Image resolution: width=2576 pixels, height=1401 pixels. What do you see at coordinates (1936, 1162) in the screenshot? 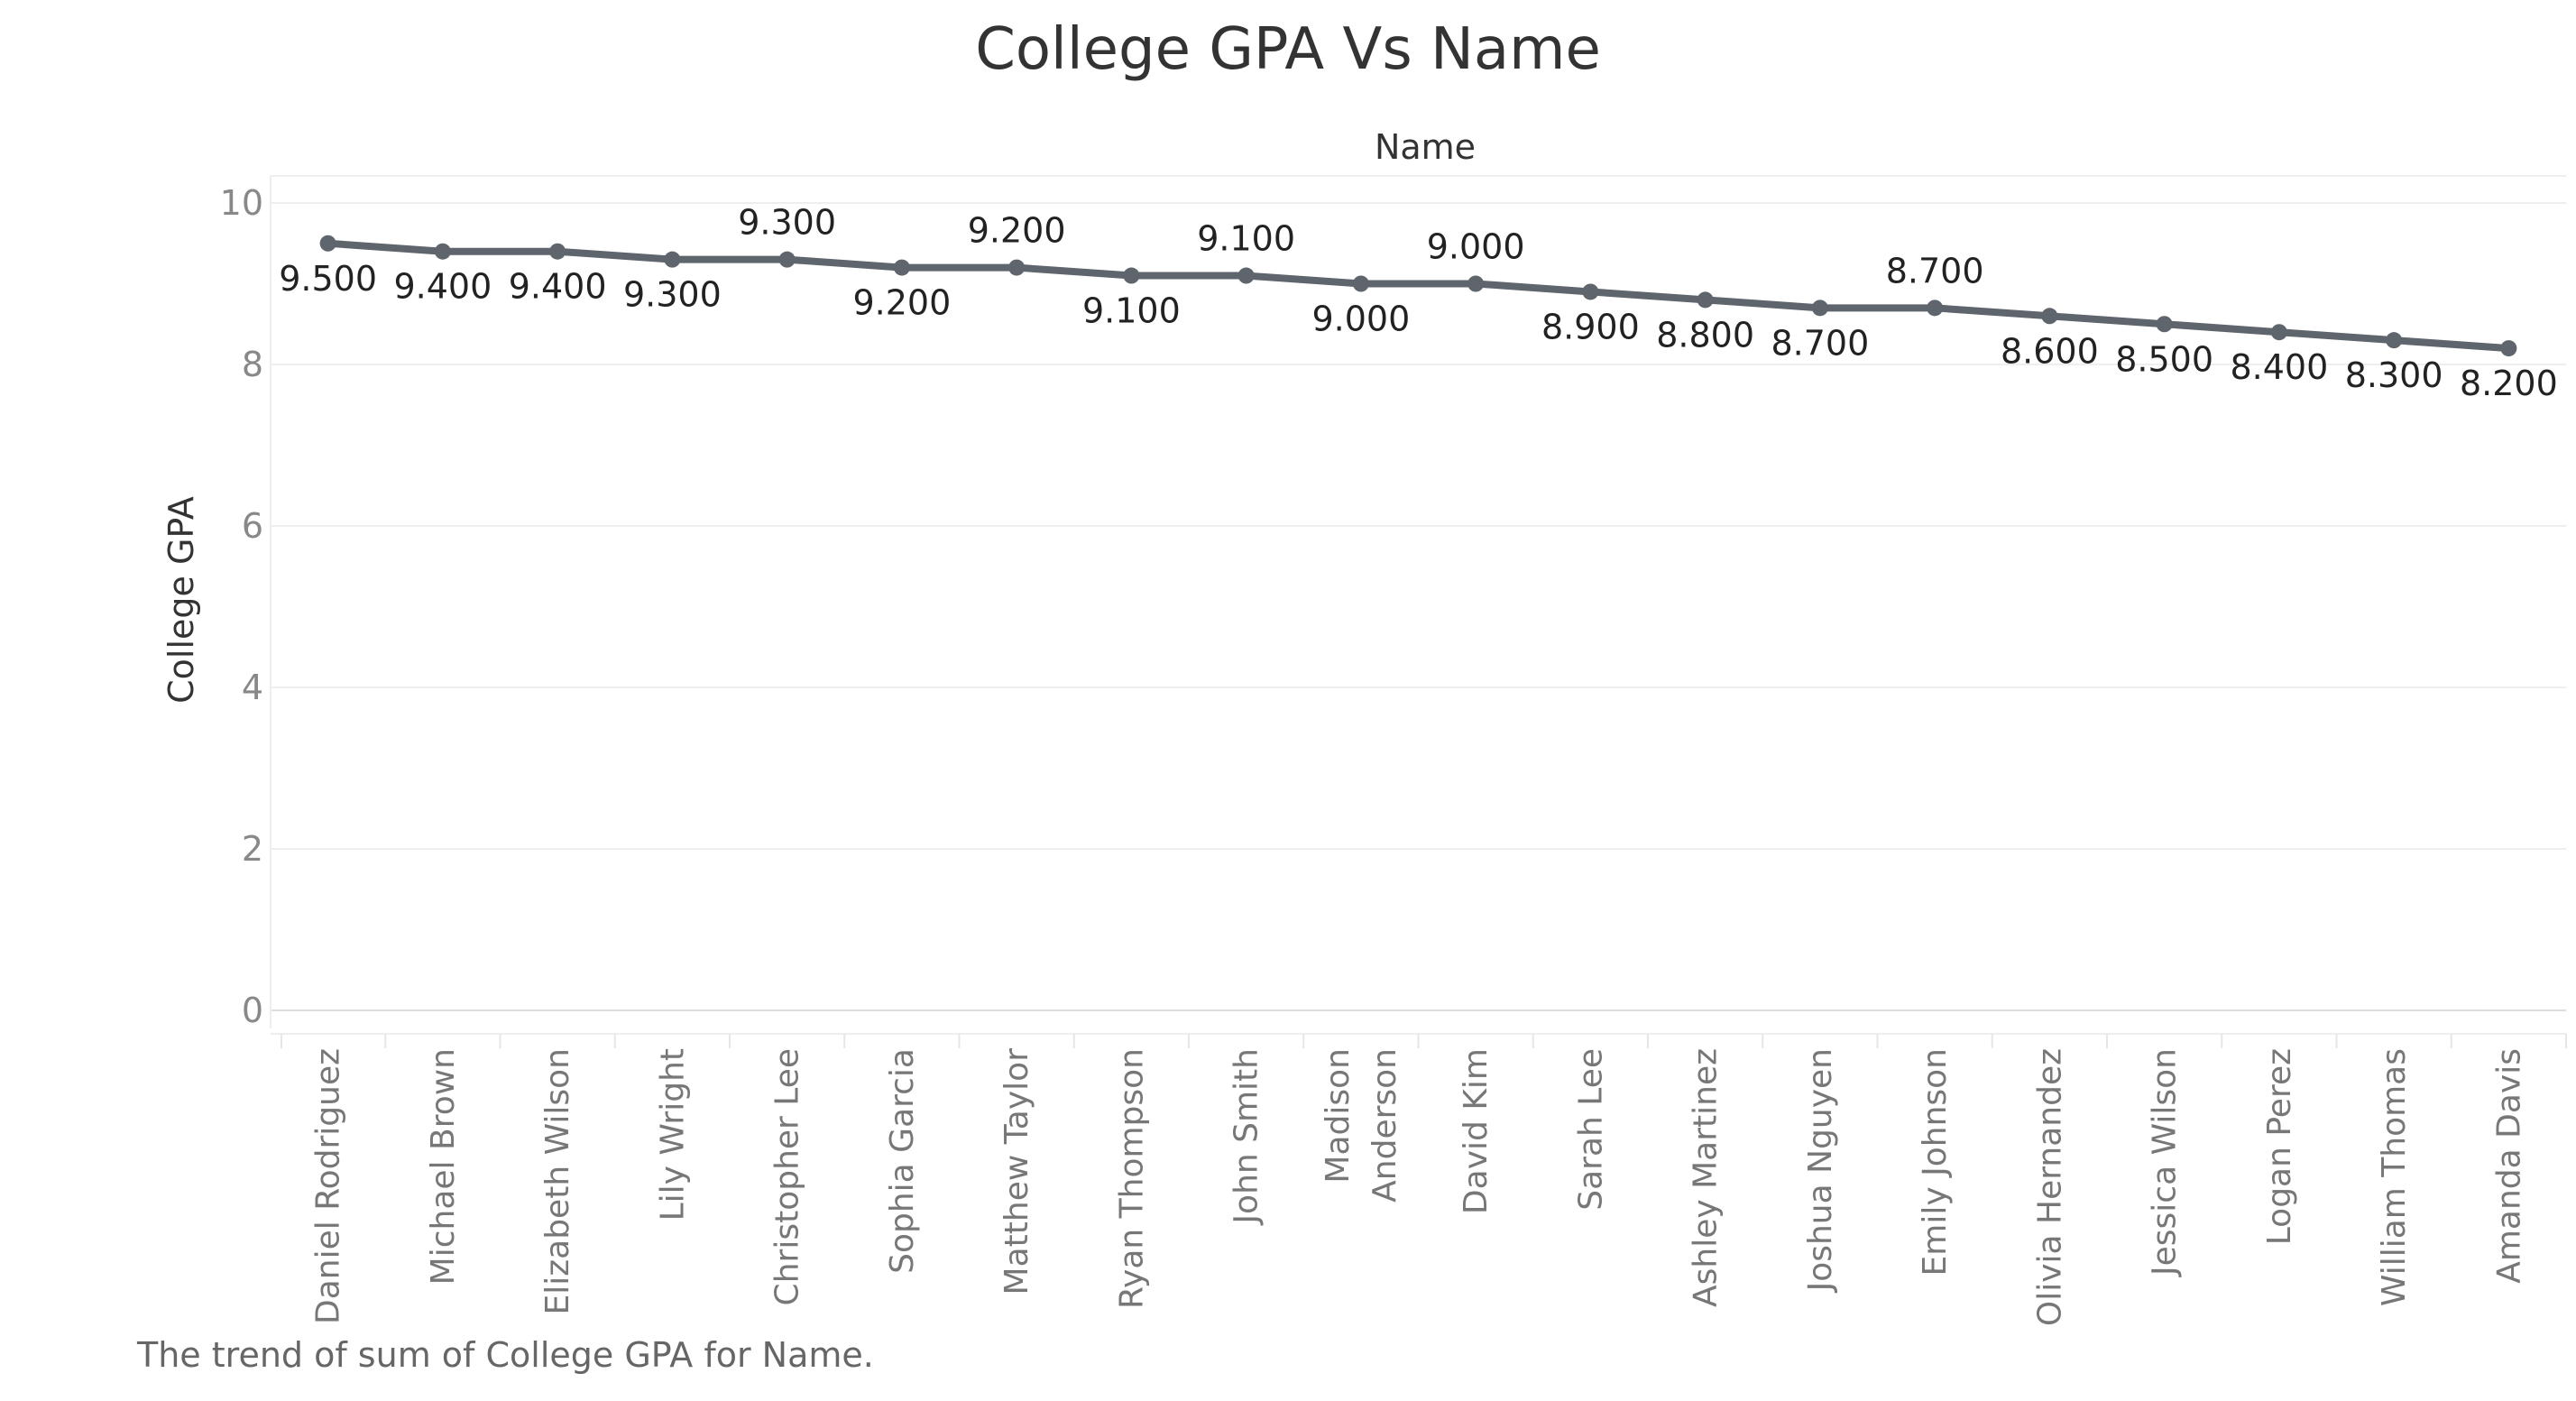
I see `x-tick-label: Emily Johnson` at bounding box center [1936, 1162].